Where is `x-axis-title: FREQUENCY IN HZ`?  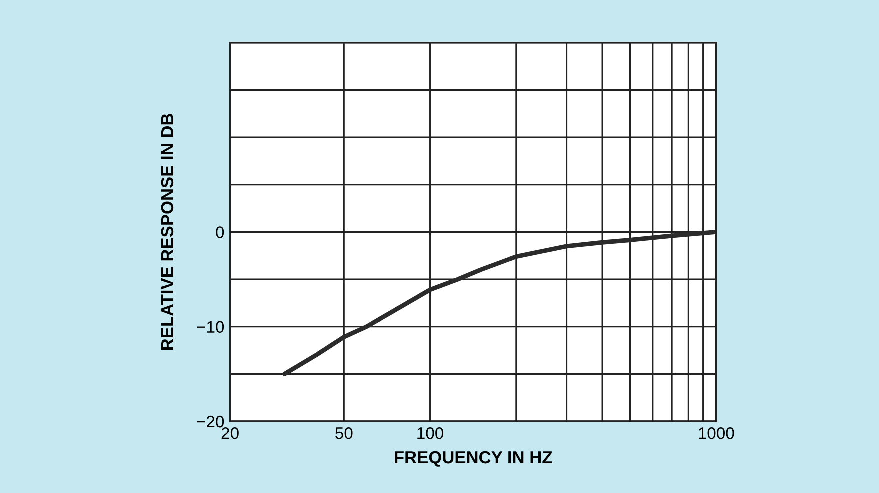 x-axis-title: FREQUENCY IN HZ is located at coordinates (473, 459).